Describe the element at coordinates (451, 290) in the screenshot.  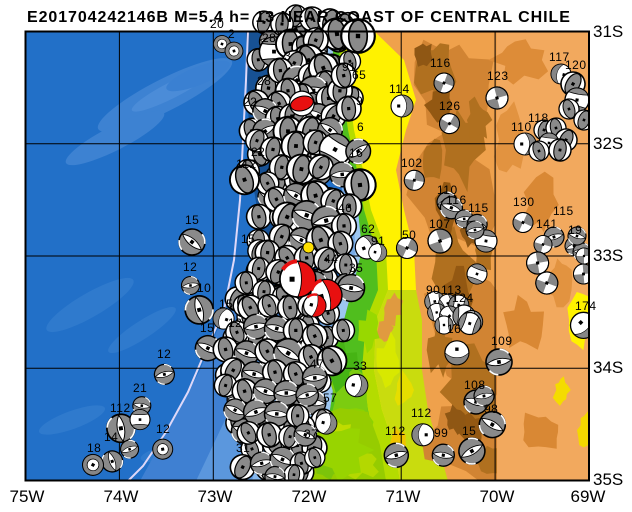
I see `svg-text: 113` at that location.